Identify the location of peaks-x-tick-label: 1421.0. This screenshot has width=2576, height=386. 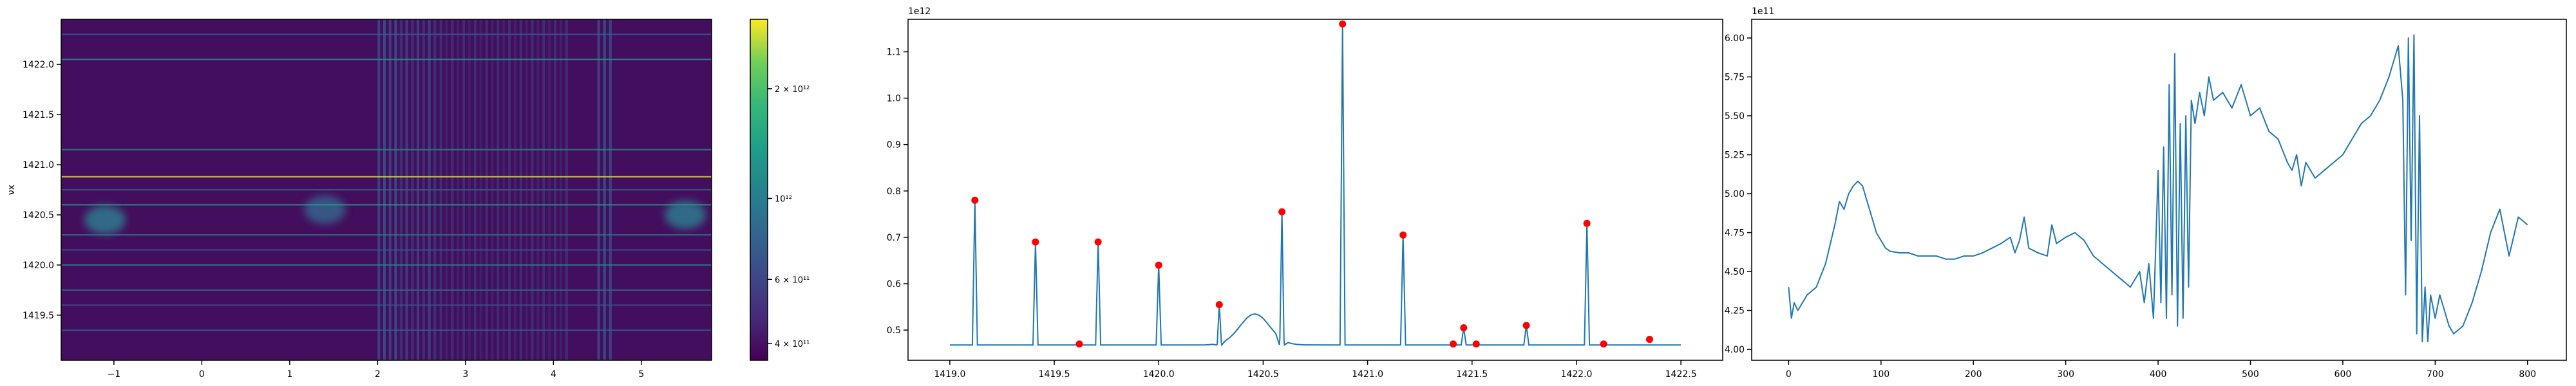
(1368, 374).